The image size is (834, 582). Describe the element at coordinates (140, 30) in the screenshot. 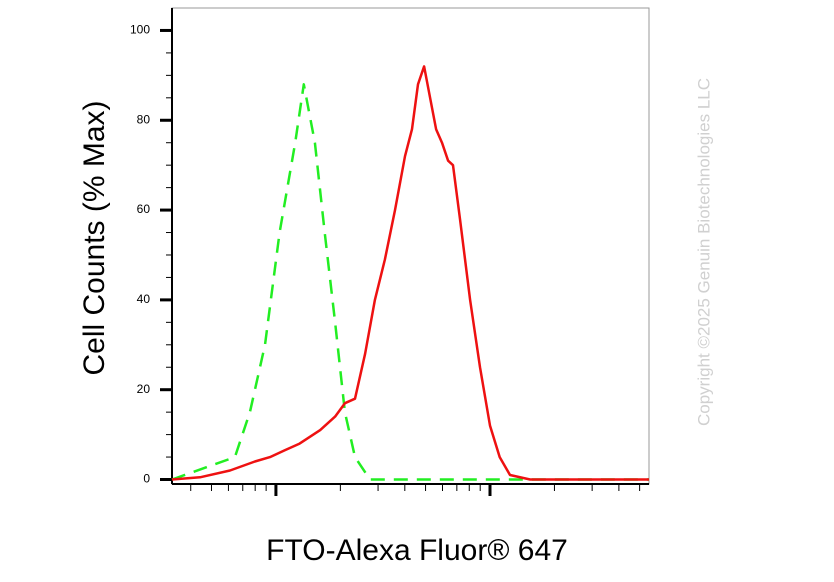

I see `y-tick-label: 100` at that location.